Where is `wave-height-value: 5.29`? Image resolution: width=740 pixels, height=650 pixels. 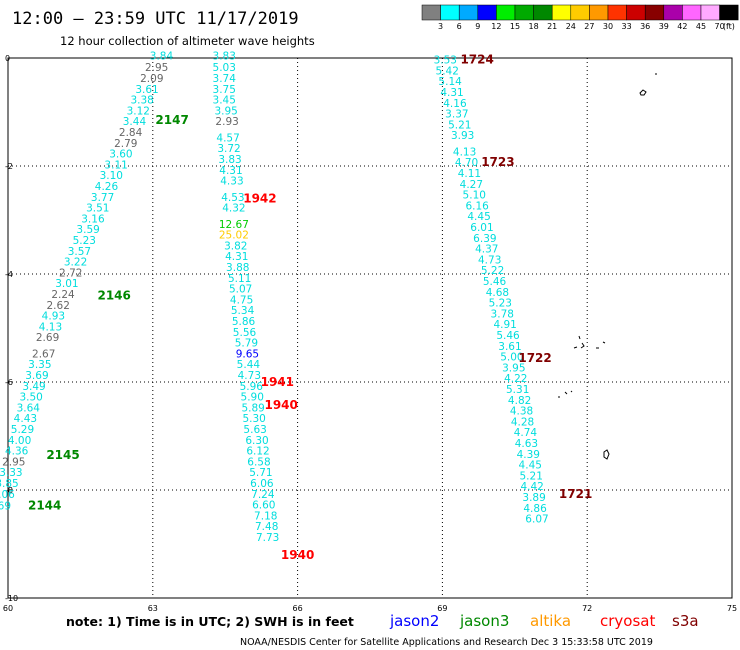 wave-height-value: 5.29 is located at coordinates (22, 430).